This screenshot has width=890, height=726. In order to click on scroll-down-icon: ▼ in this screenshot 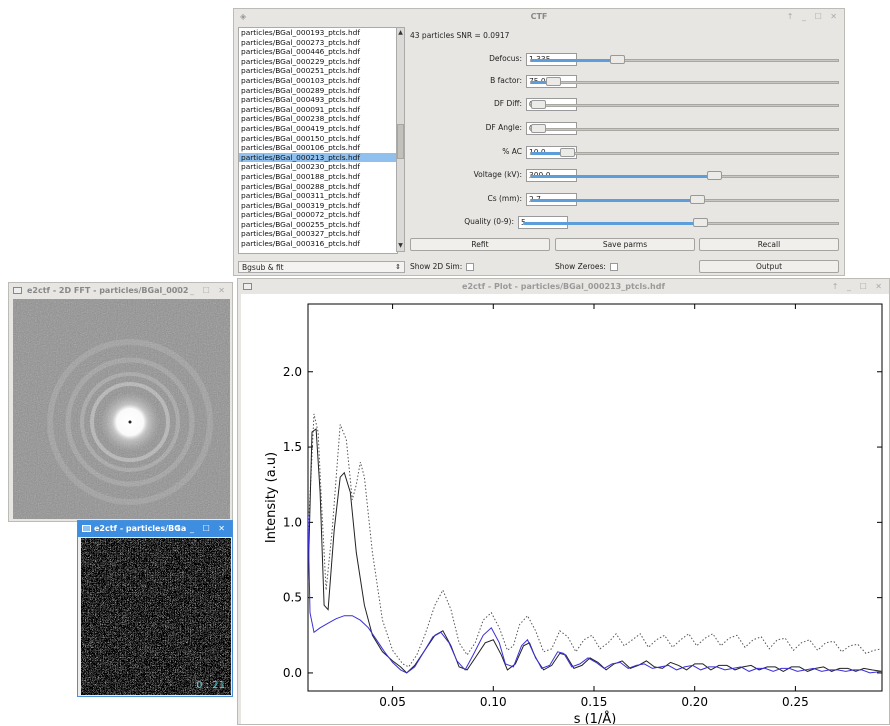, I will do `click(400, 245)`.